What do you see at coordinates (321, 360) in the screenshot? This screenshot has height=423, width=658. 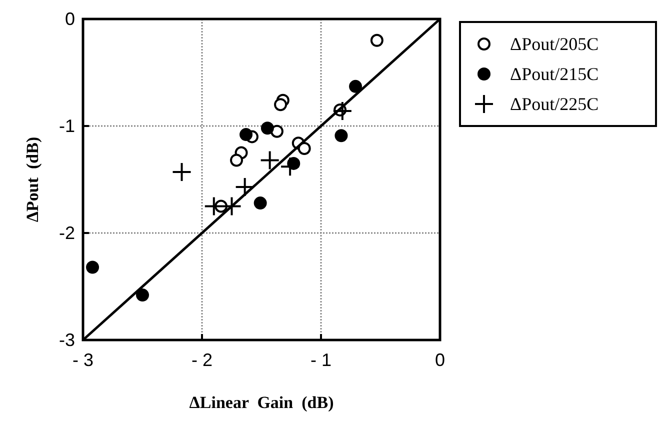 I see `x-tick-label: - 1` at bounding box center [321, 360].